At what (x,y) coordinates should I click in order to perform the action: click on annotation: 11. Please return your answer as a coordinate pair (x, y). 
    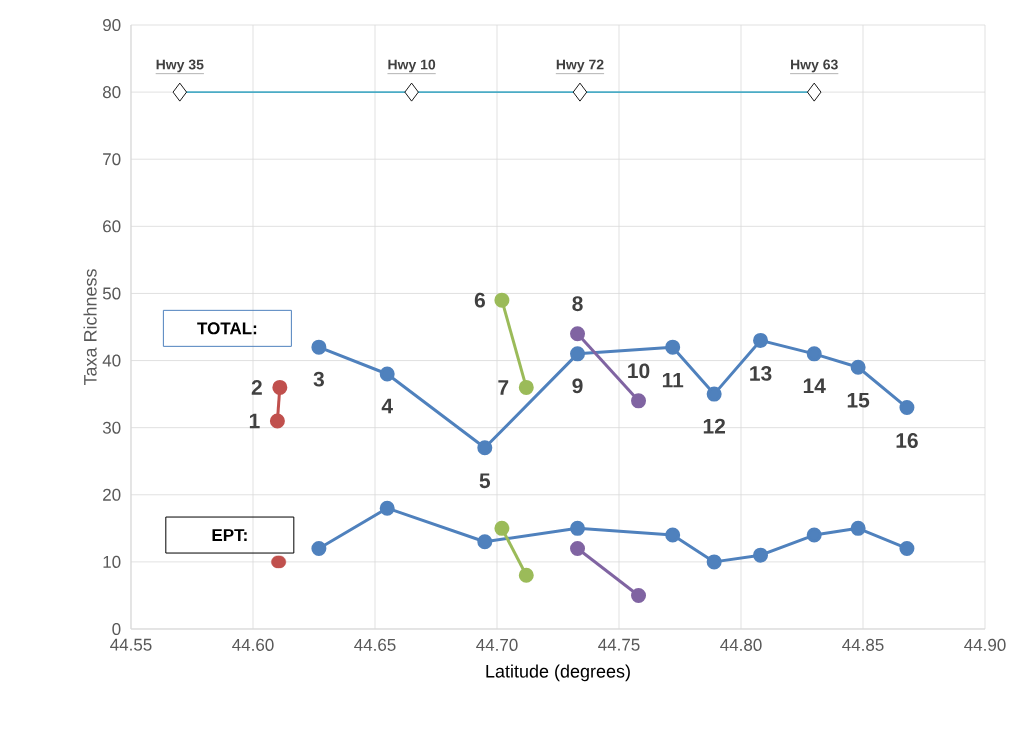
    Looking at the image, I should click on (673, 380).